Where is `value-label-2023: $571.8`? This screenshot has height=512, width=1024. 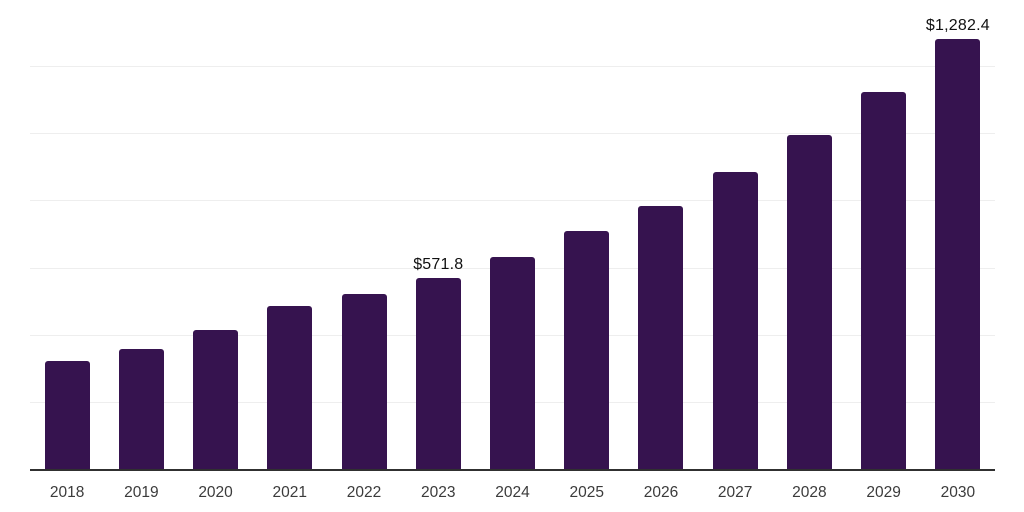
value-label-2023: $571.8 is located at coordinates (438, 265).